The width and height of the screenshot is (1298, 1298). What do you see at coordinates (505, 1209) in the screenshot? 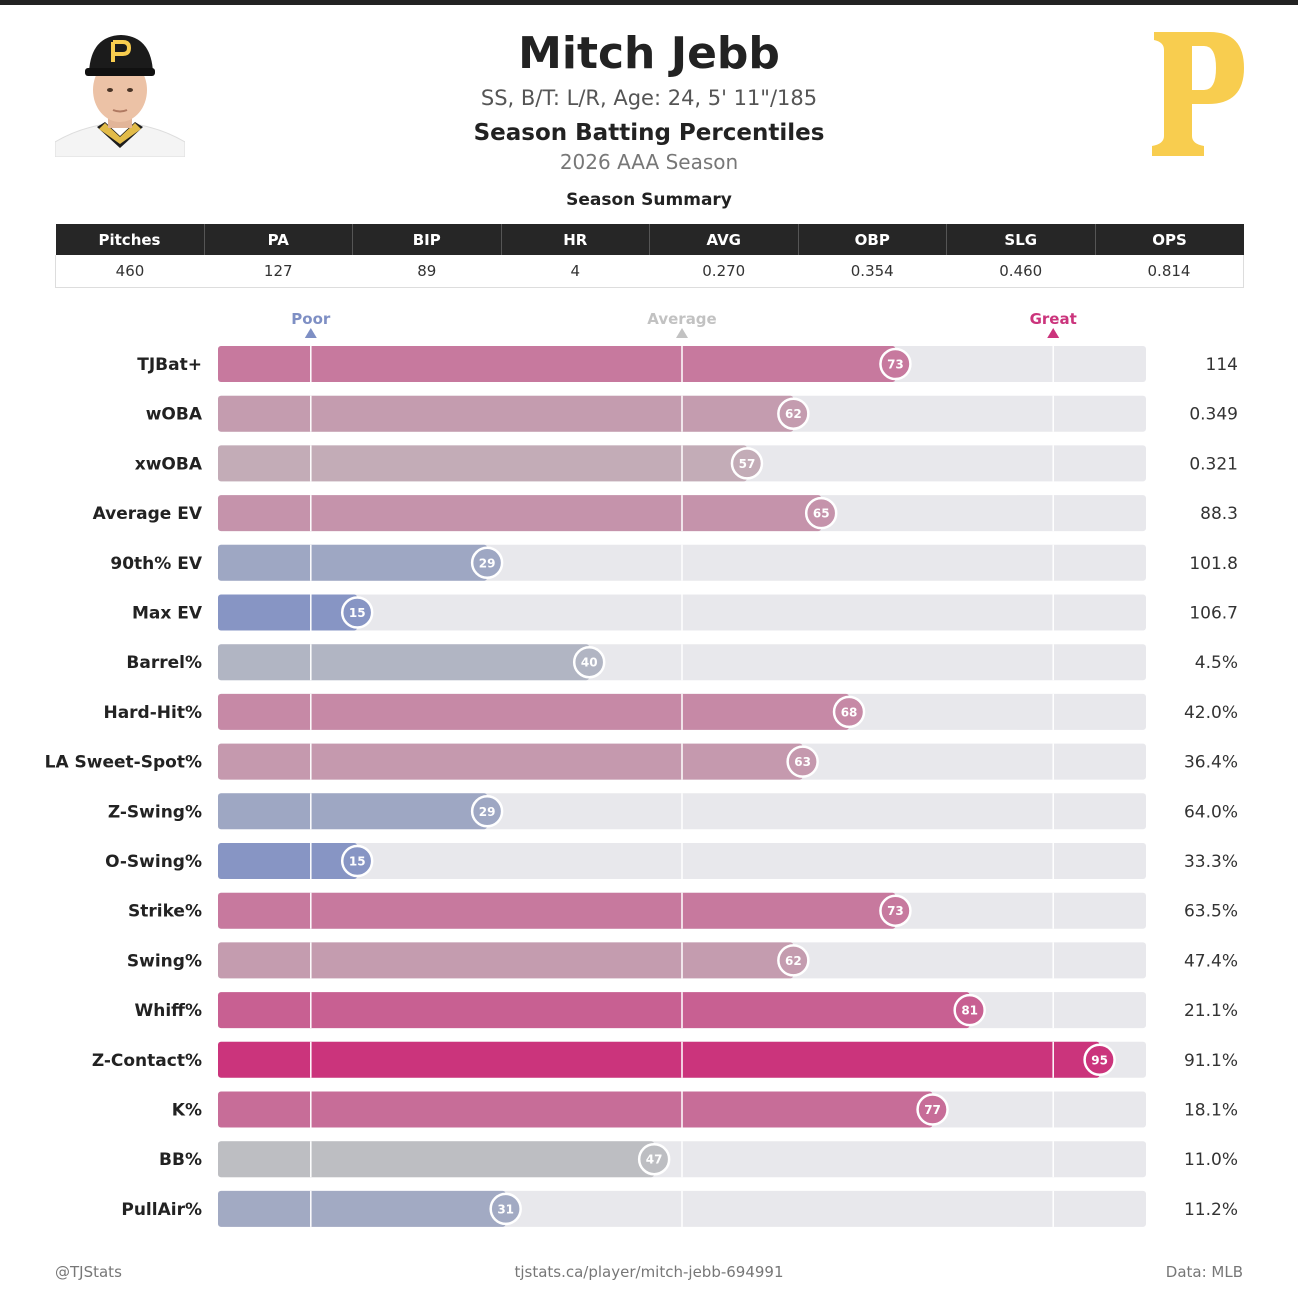
I see `percentile-value: 31` at bounding box center [505, 1209].